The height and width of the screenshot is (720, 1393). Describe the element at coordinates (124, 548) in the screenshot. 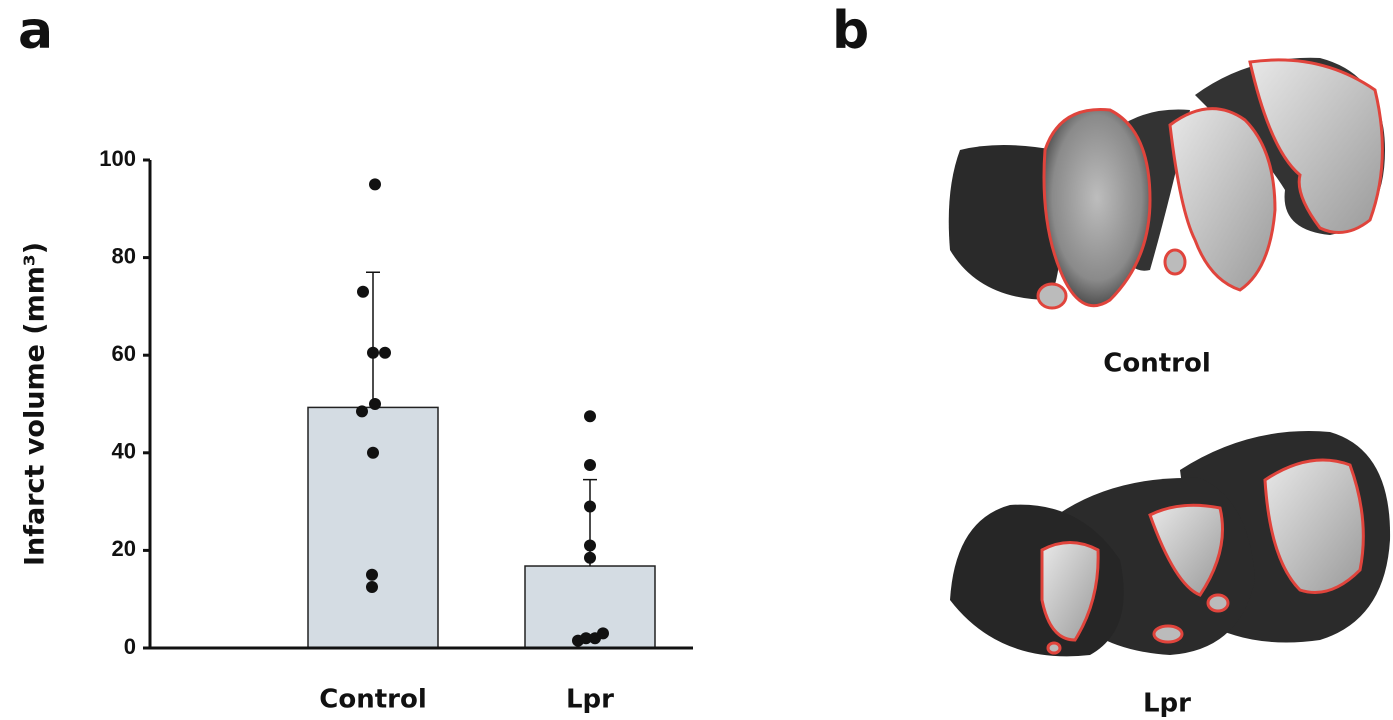

I see `y-tick-label: 20` at that location.